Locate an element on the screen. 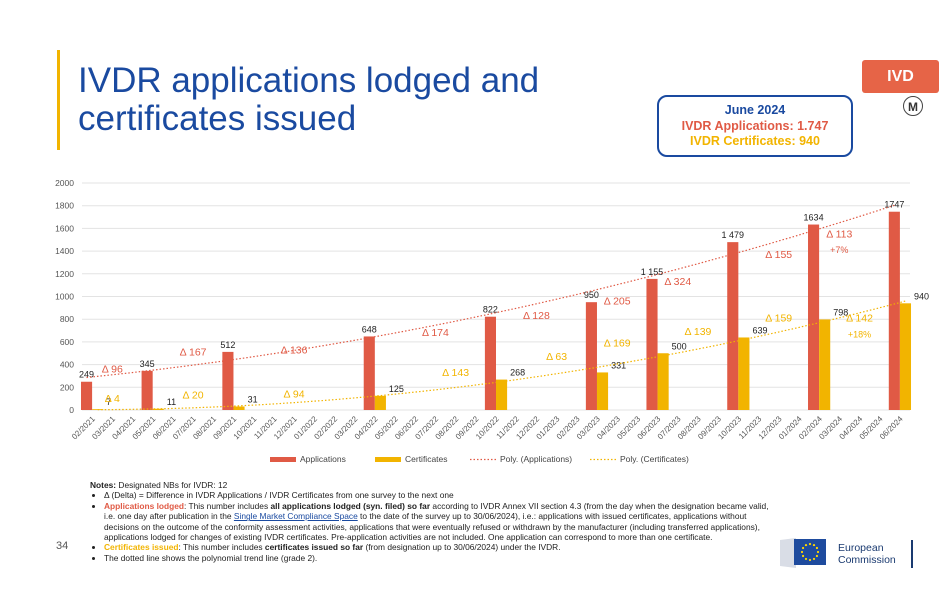  delta-annotation: Δ 20 is located at coordinates (193, 396).